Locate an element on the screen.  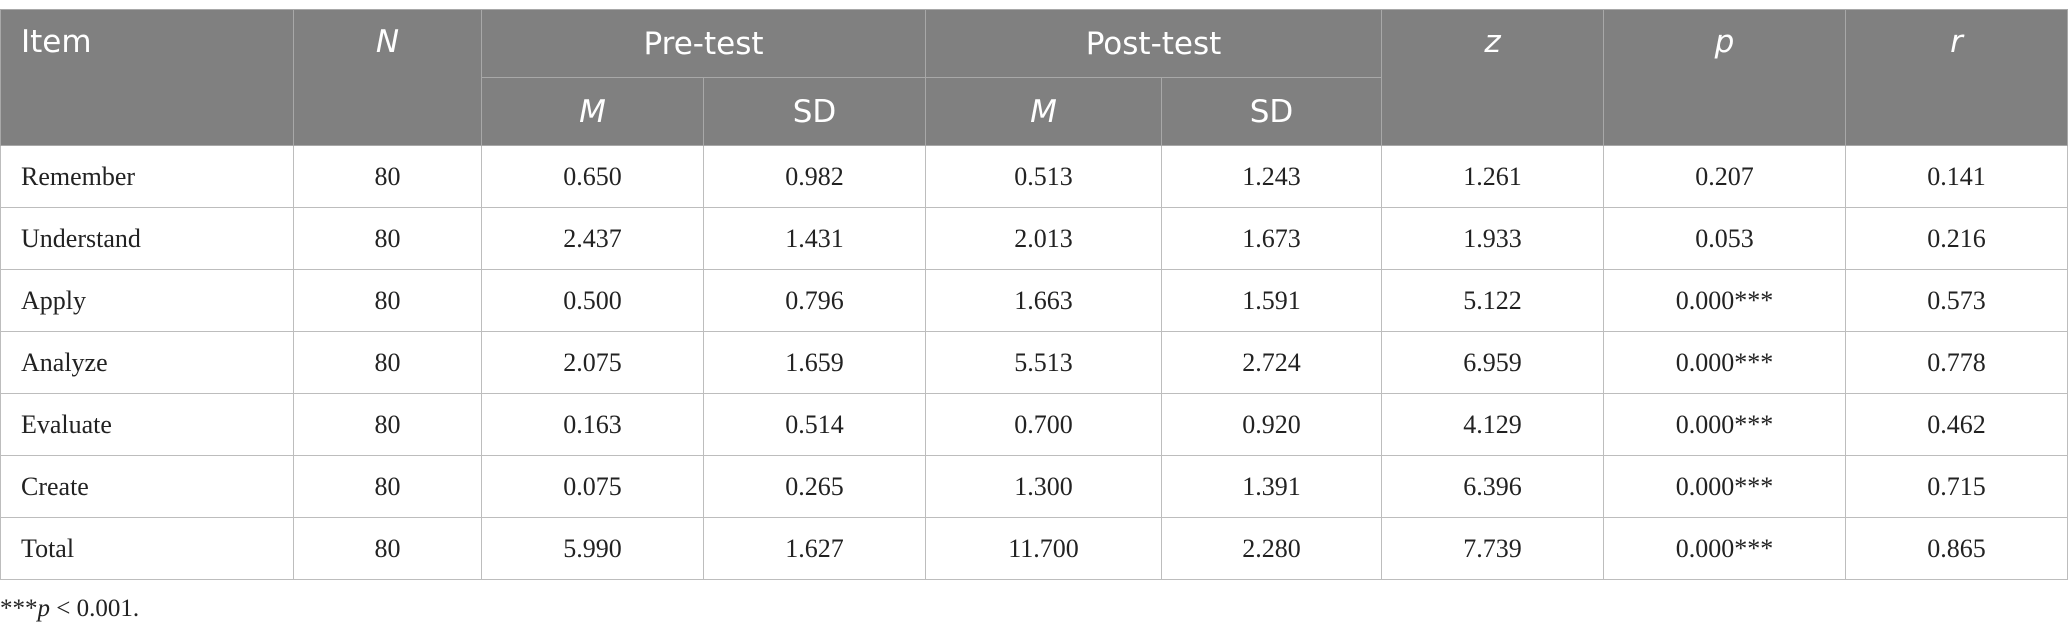
cell: 0.573 is located at coordinates (1956, 300).